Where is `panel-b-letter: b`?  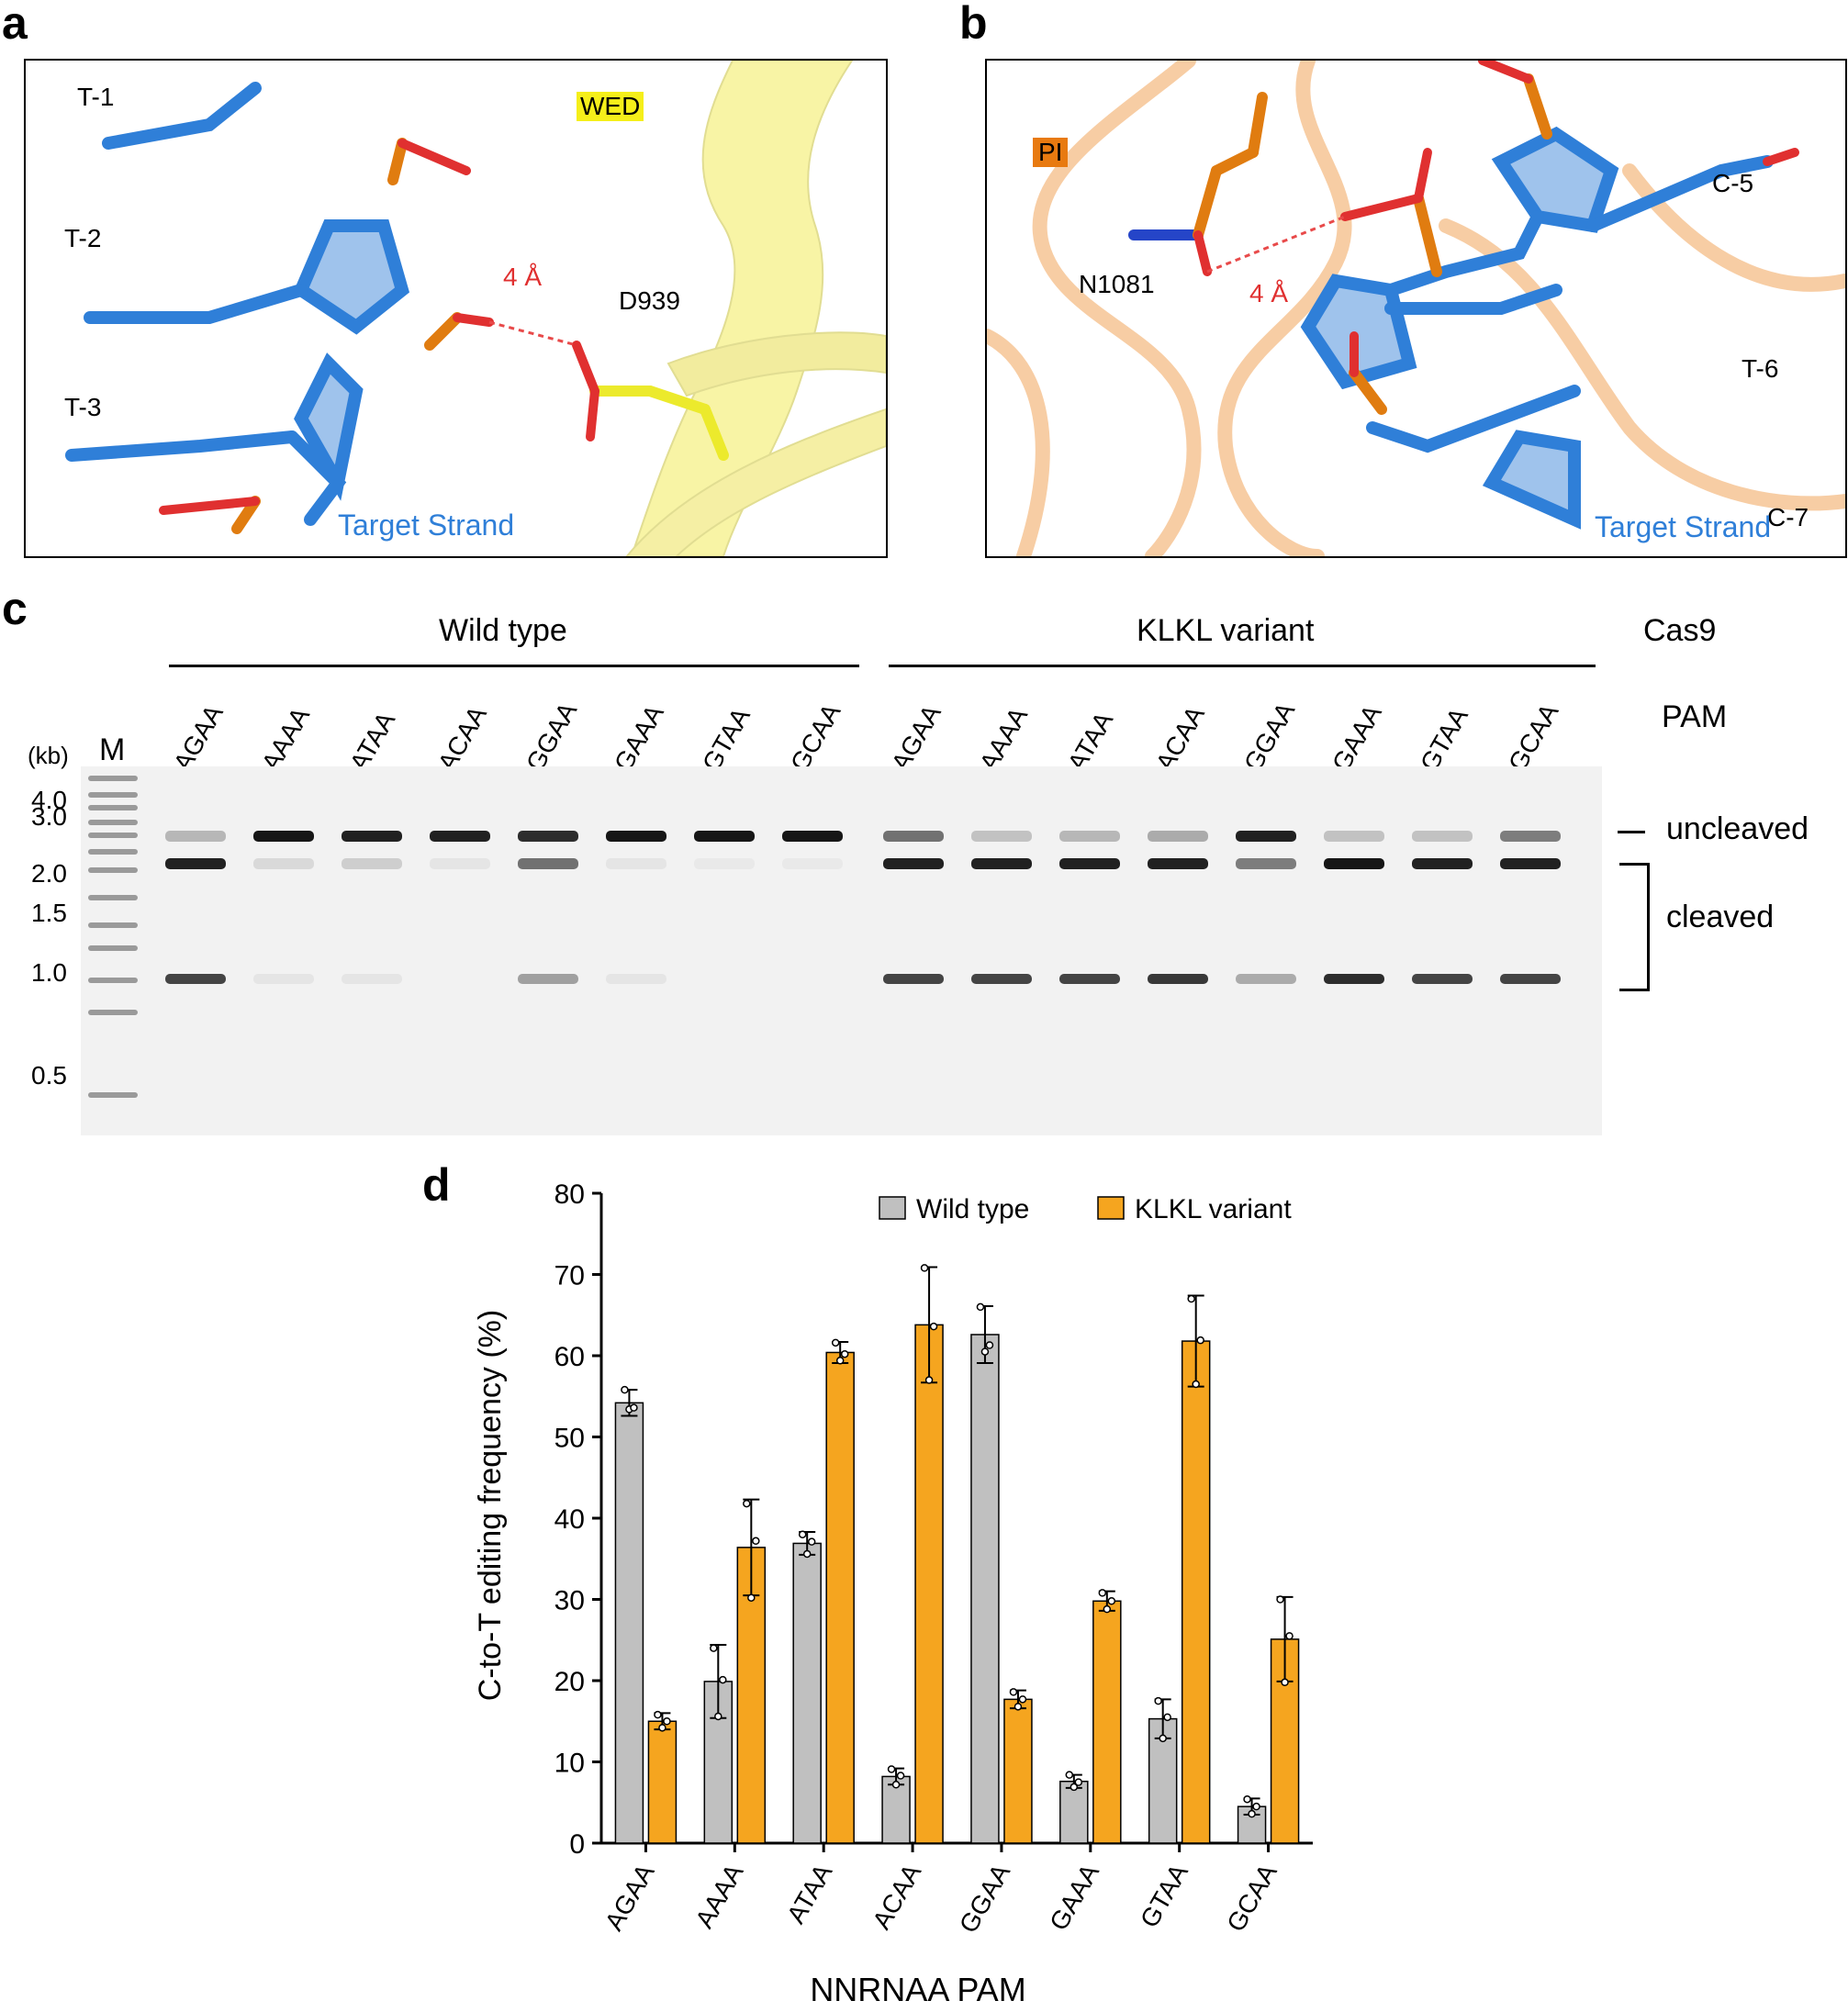
panel-b-letter: b is located at coordinates (973, 24).